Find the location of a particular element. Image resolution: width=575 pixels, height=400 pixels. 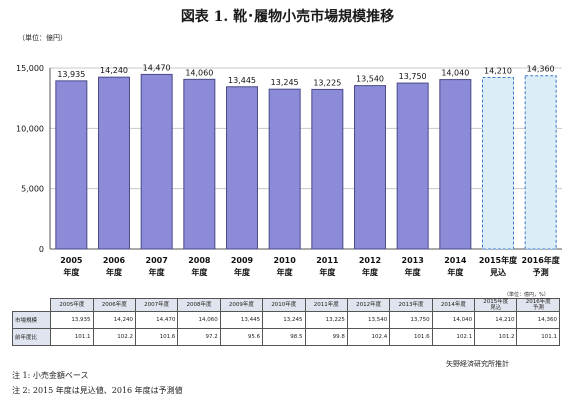

table-cell: 13,225 is located at coordinates (326, 320).